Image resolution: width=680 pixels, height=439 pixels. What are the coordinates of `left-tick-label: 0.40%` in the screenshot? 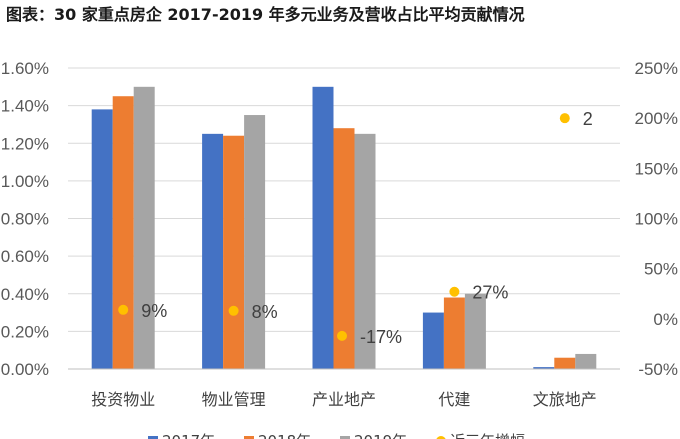 It's located at (25, 294).